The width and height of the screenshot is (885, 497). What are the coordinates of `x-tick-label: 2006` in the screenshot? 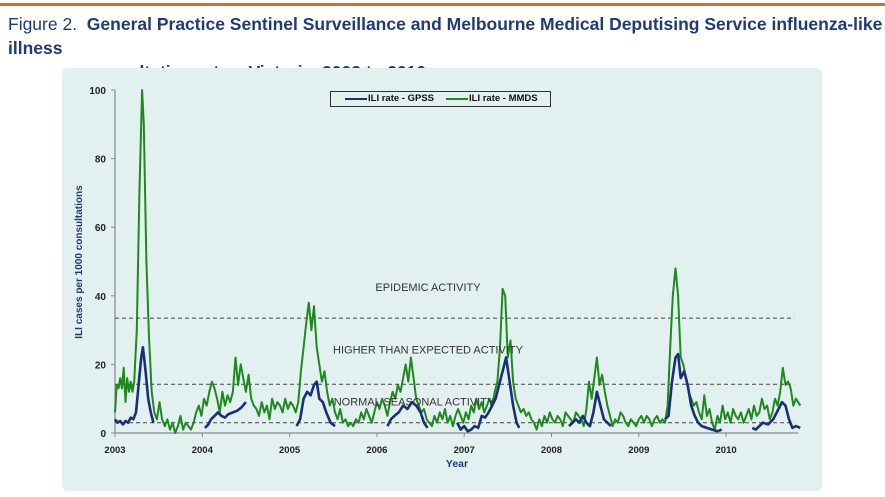 It's located at (376, 450).